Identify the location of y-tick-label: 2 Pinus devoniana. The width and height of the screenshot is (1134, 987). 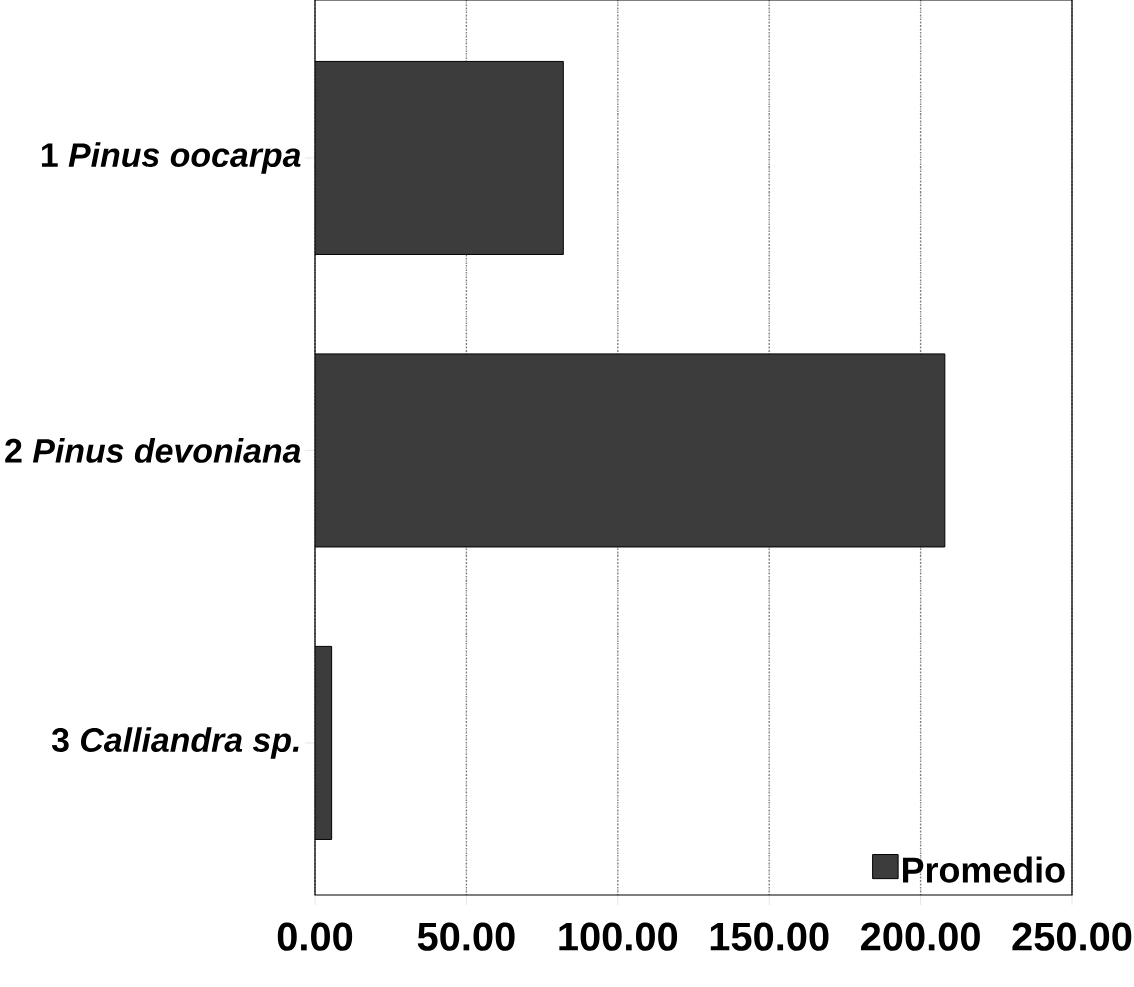
(153, 450).